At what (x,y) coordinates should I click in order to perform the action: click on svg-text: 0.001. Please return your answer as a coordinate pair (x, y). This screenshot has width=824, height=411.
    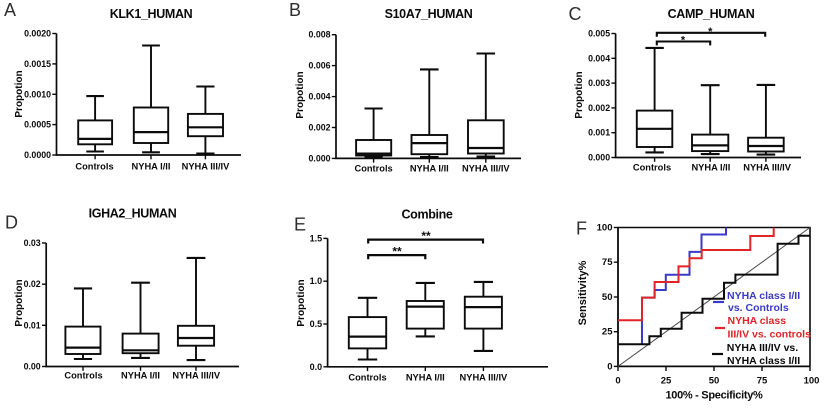
    Looking at the image, I should click on (599, 133).